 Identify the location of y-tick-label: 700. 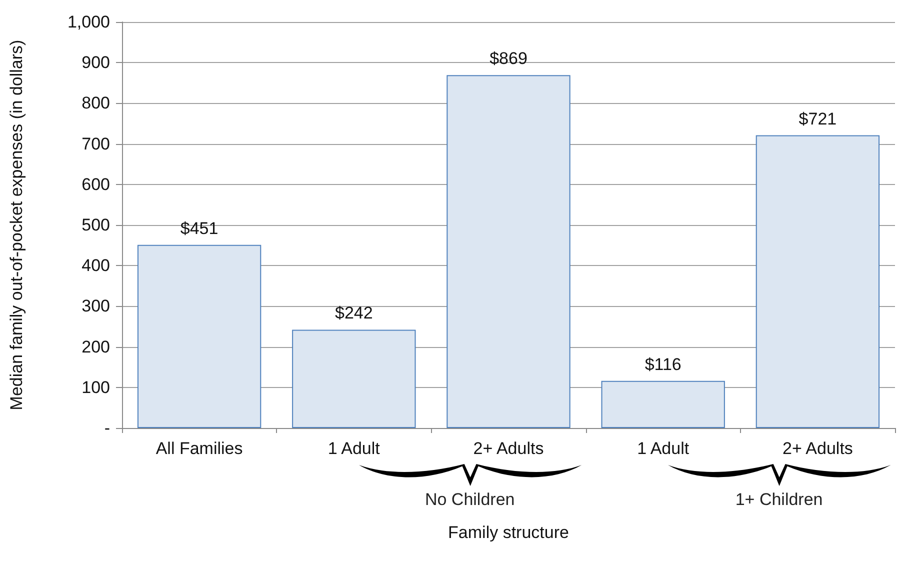
(96, 144).